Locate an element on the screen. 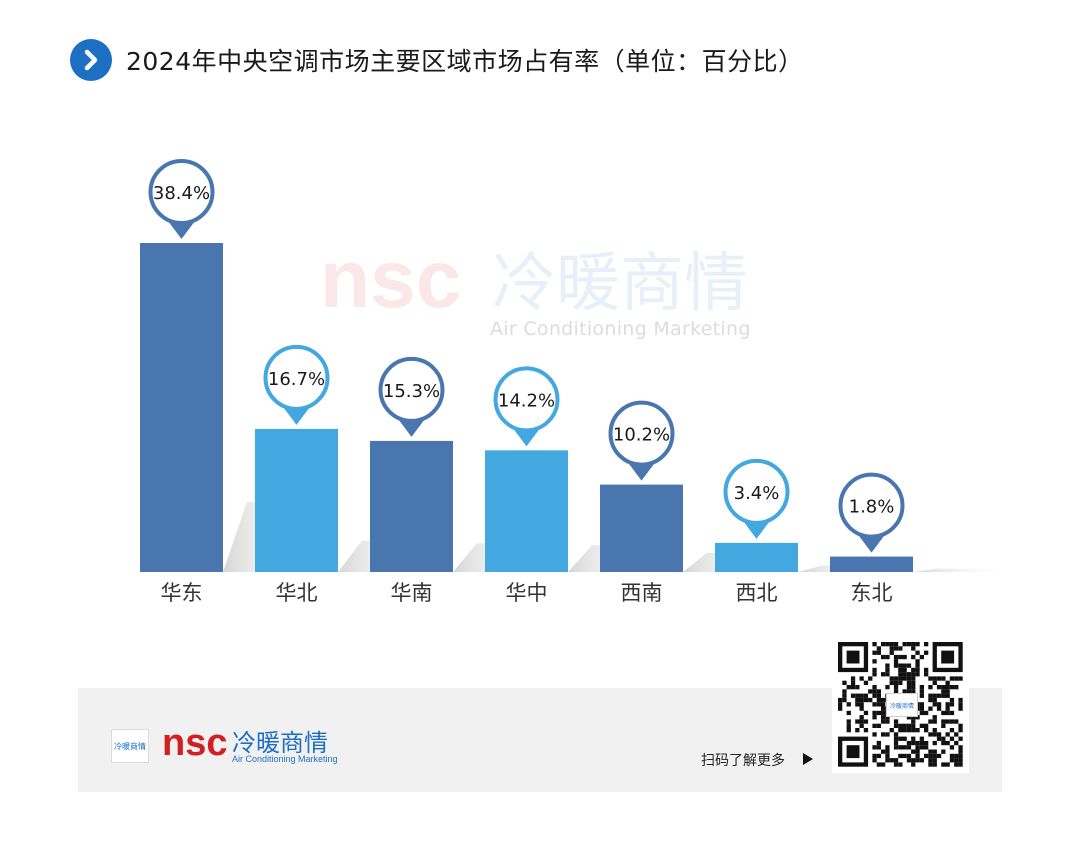 The image size is (1080, 845). data-label: 38.4% is located at coordinates (181, 193).